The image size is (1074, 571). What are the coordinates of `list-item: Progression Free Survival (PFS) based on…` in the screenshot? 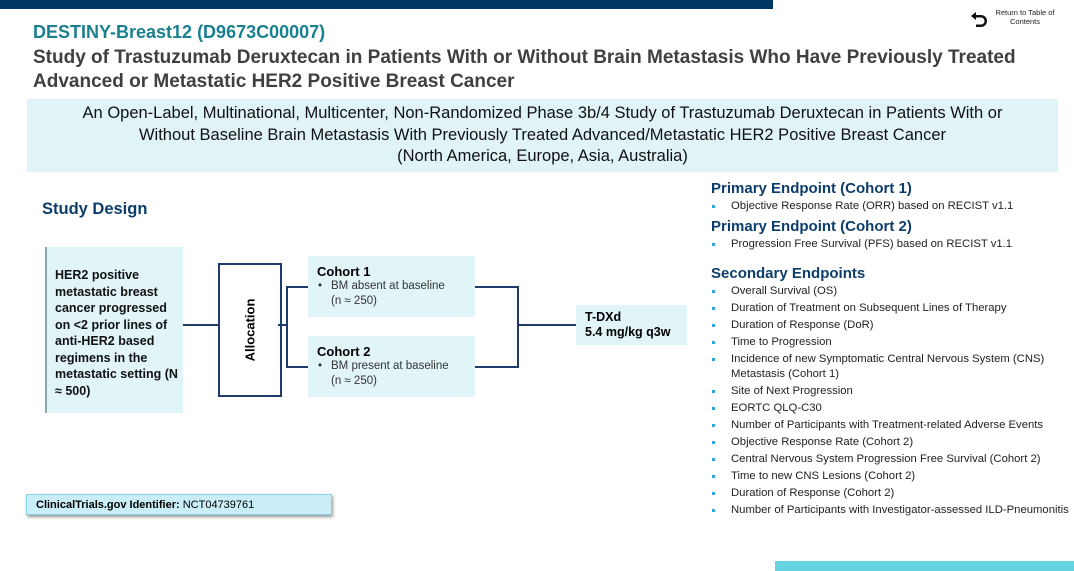 It's located at (891, 244).